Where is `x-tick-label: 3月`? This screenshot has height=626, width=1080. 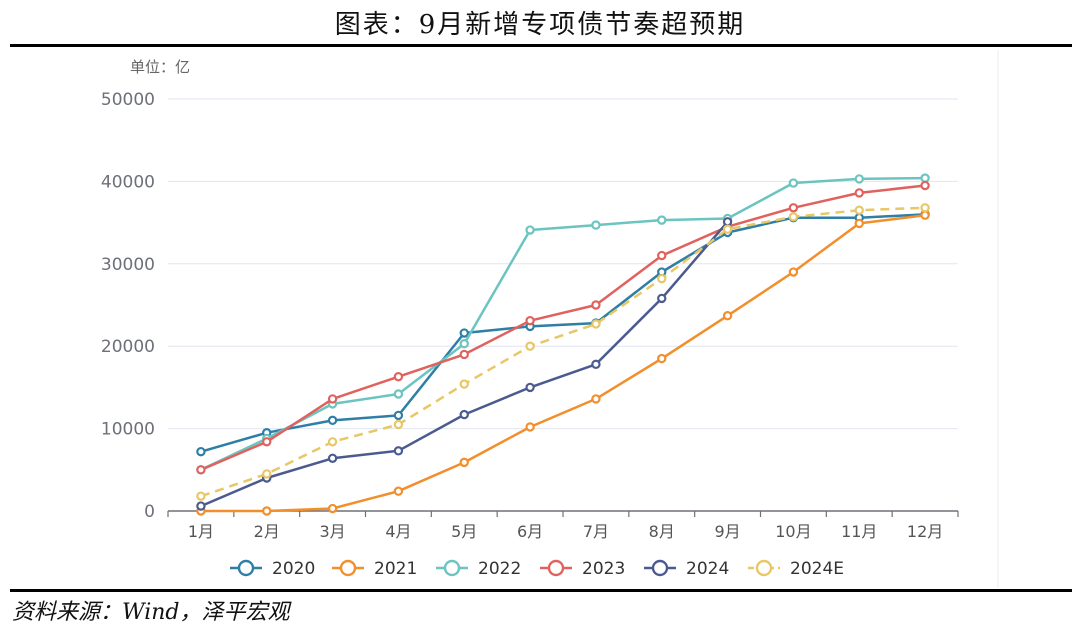
x-tick-label: 3月 is located at coordinates (332, 531).